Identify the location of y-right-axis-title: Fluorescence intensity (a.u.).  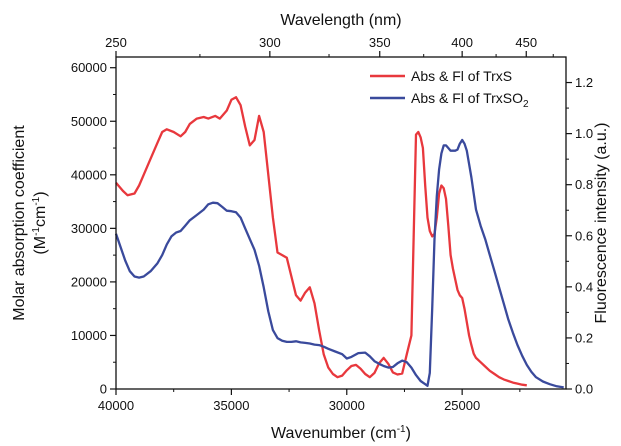
(601, 223).